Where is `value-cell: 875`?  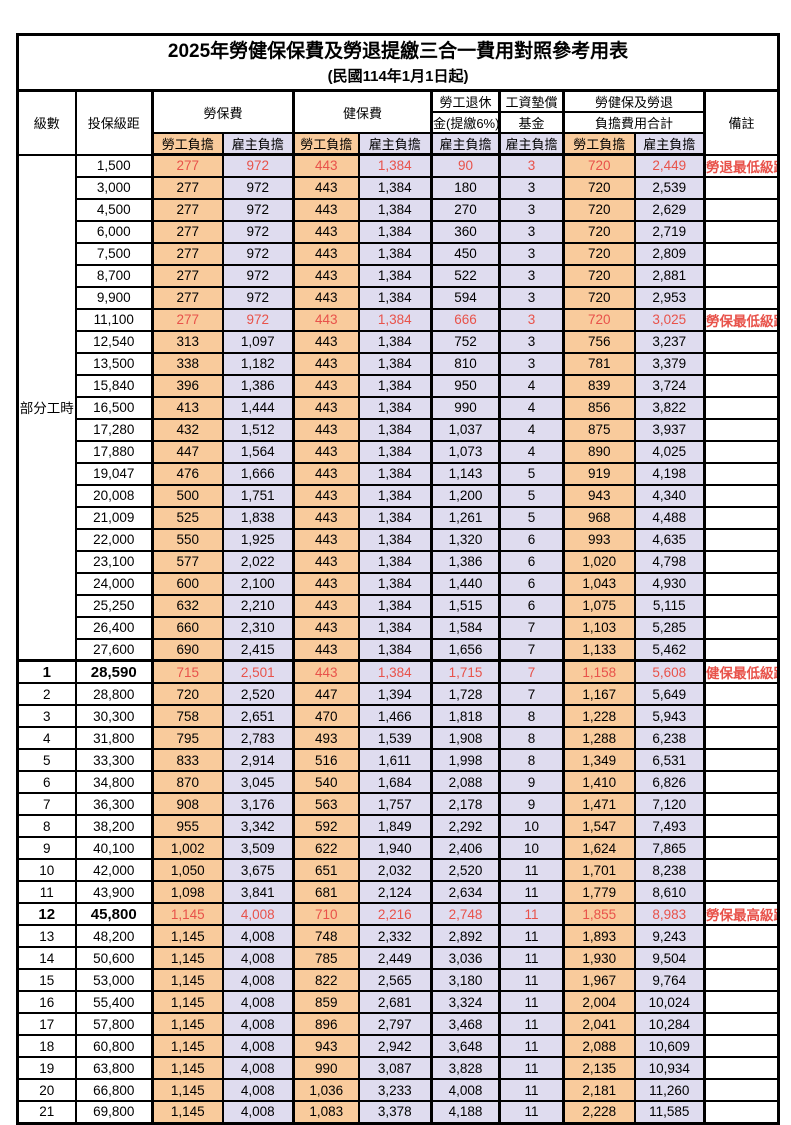 value-cell: 875 is located at coordinates (599, 429).